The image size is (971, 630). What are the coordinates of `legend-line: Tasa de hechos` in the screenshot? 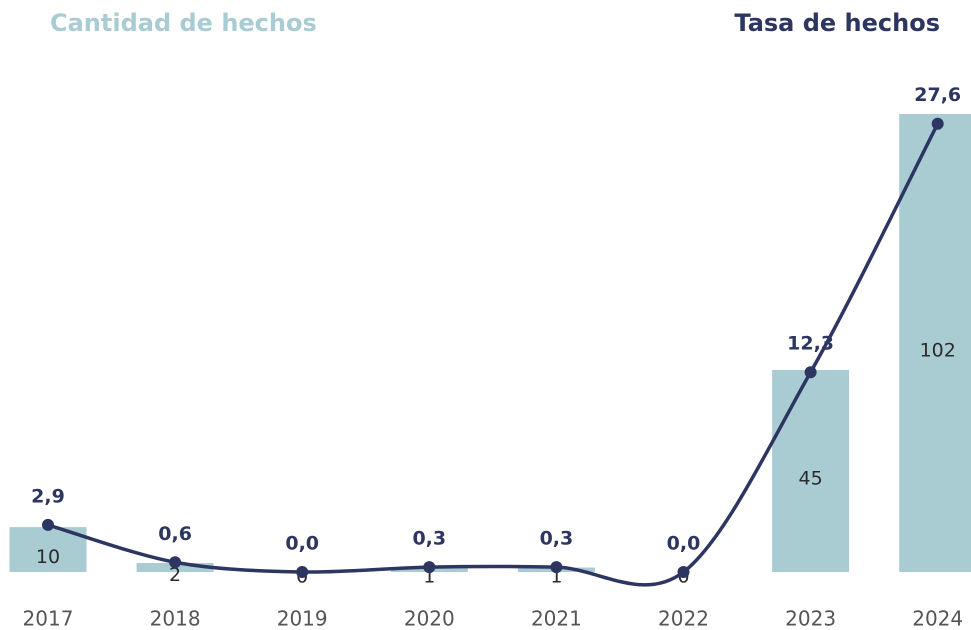 It's located at (837, 23).